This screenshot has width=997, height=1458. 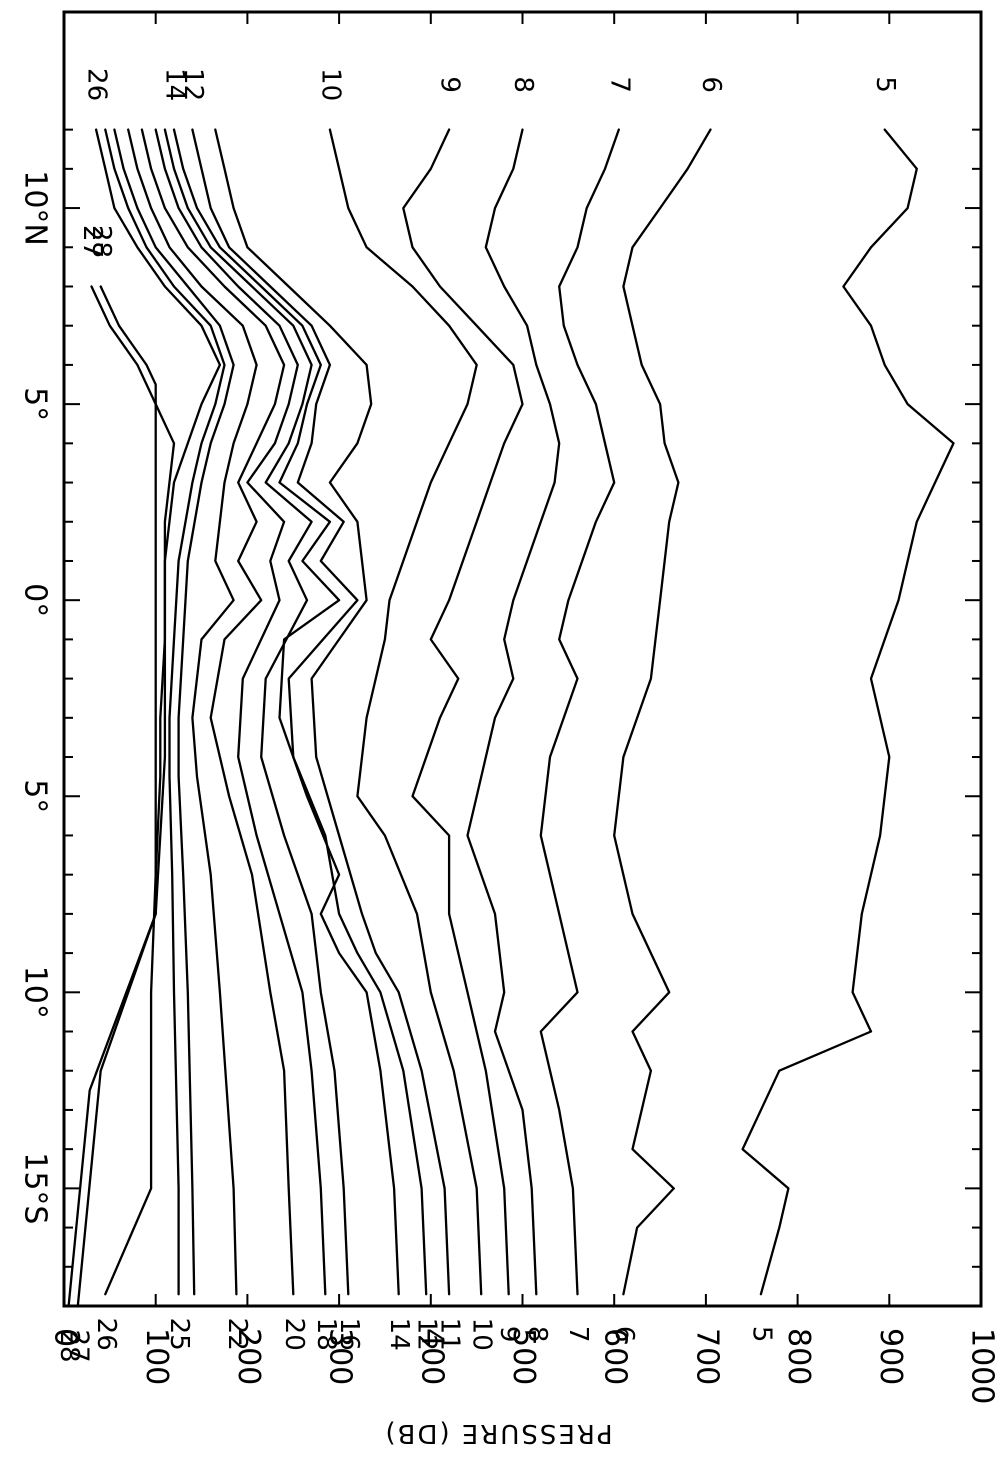 I want to click on pressure-tick-labels: 0 100 200 300 400 500 600 700 800 900 1000, so click(x=522, y=1366).